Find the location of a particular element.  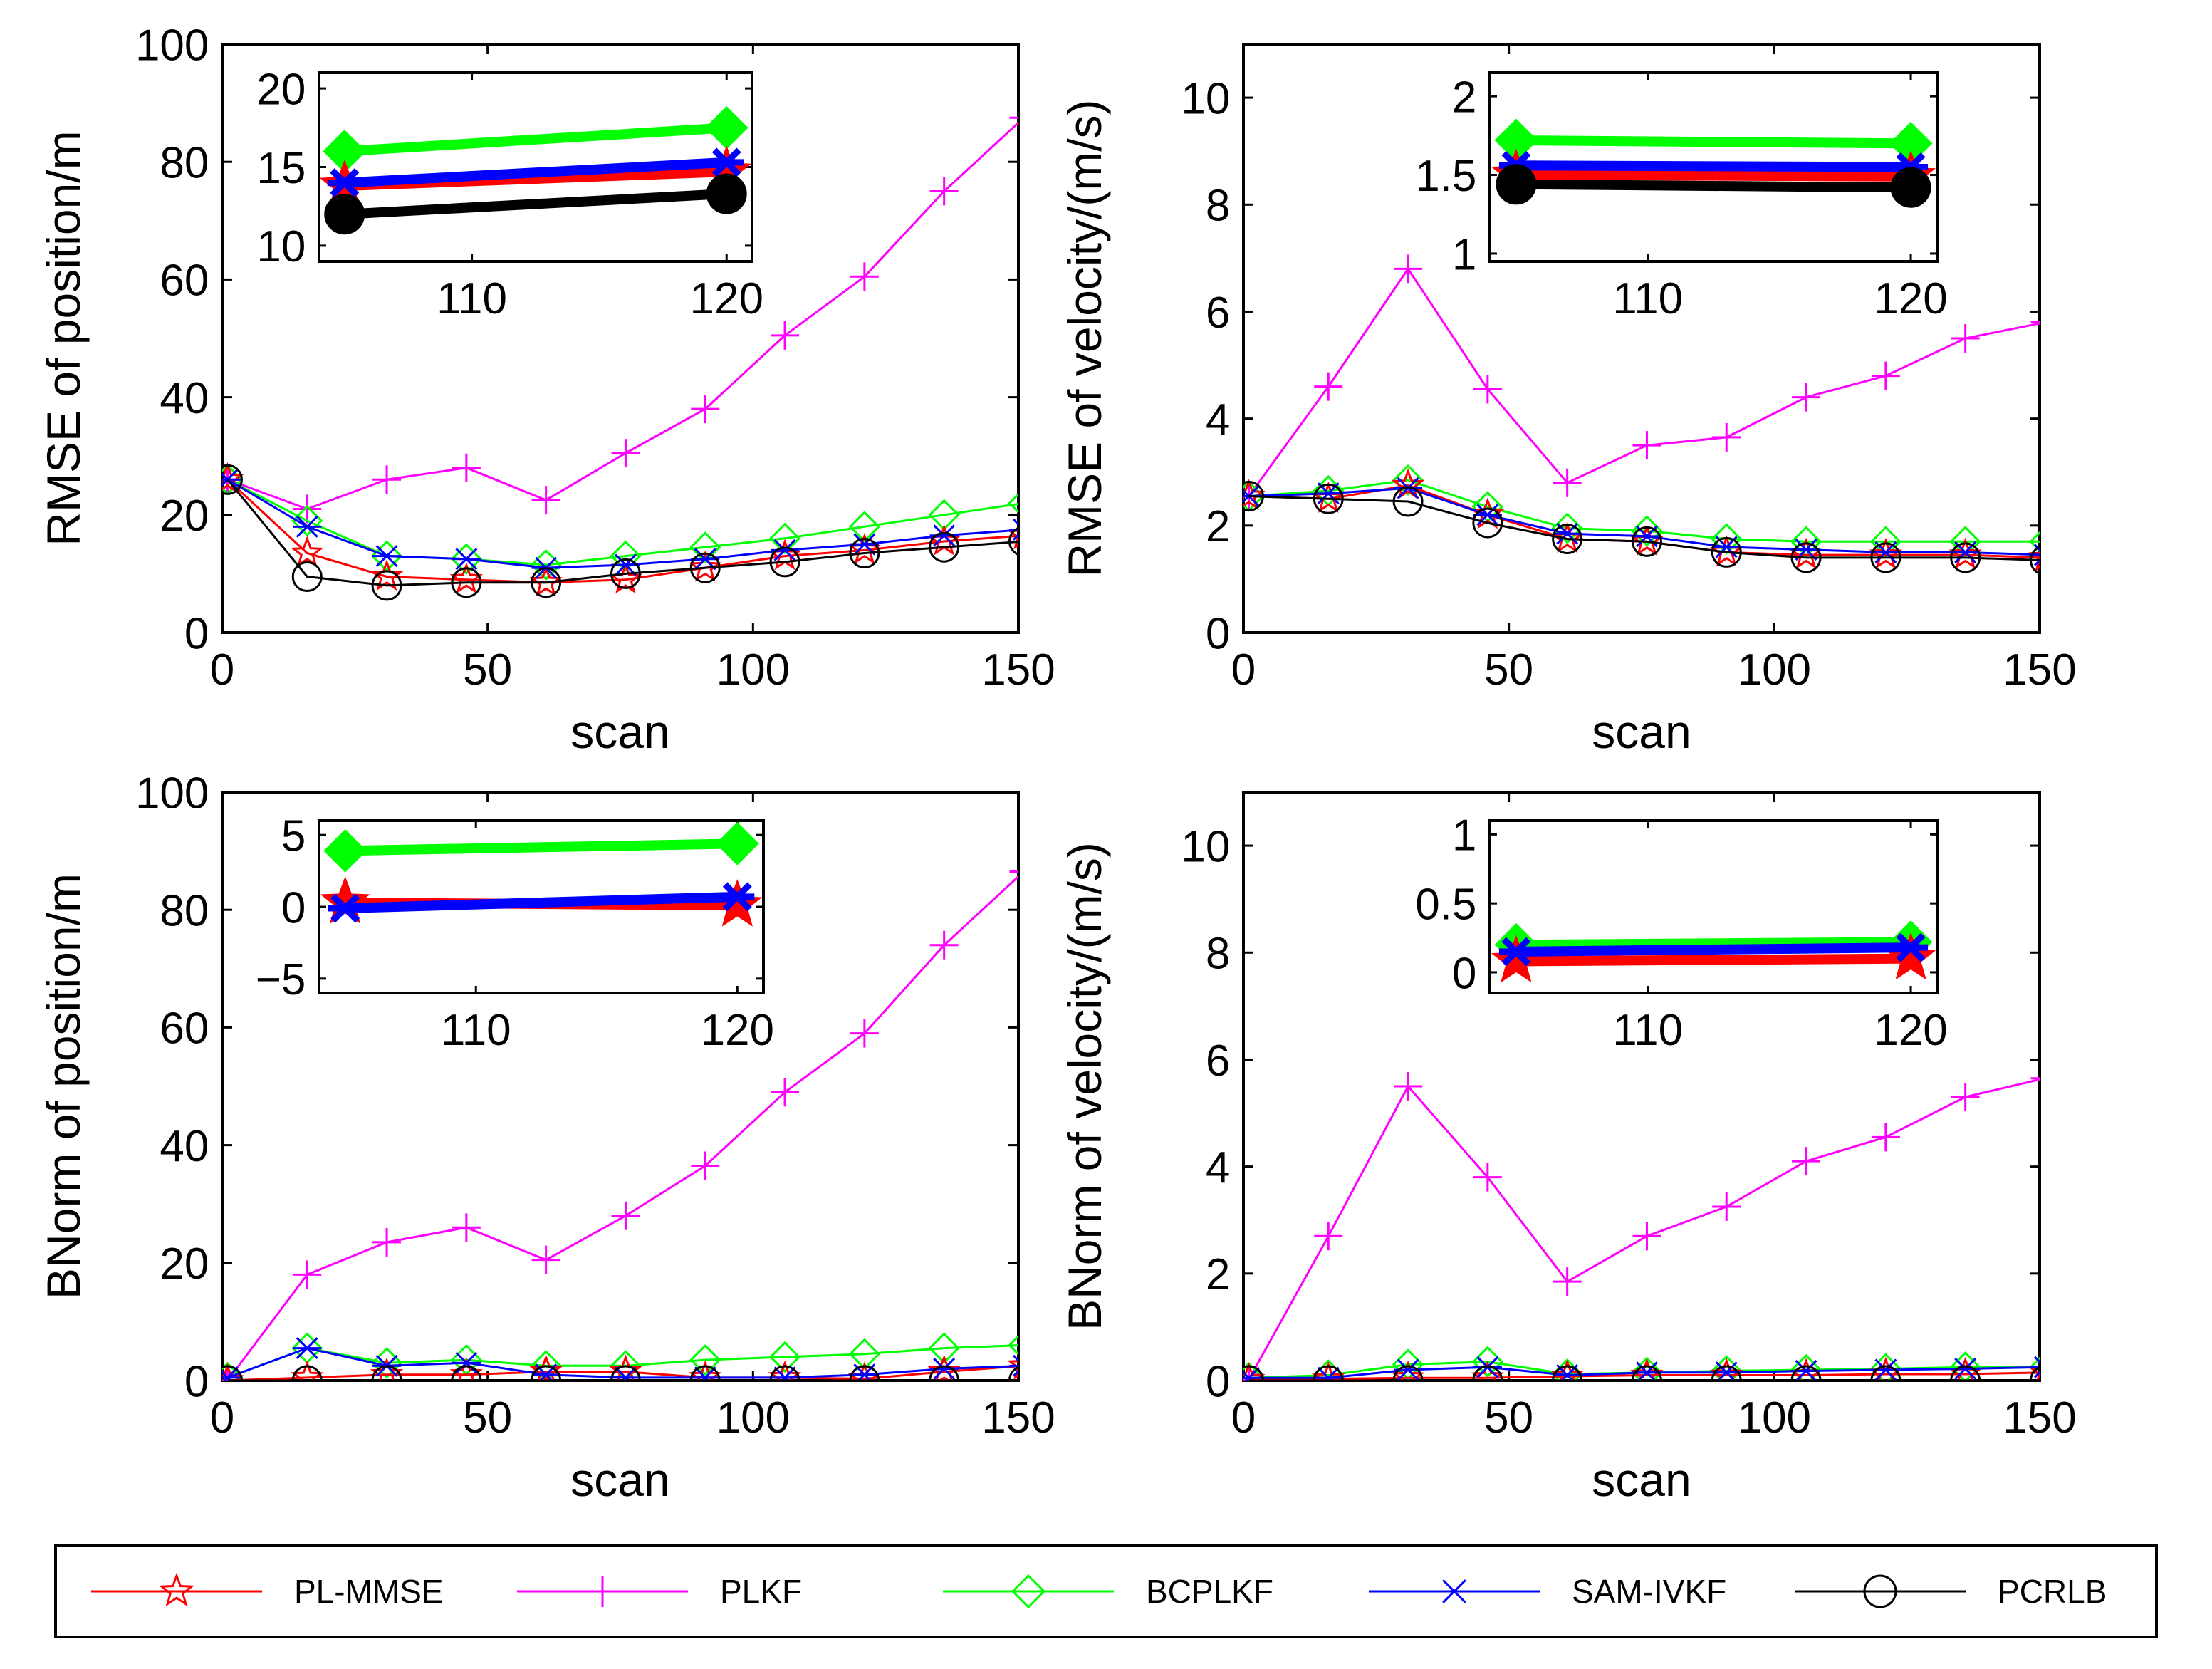

panel1-series-plkf is located at coordinates (620, 320).